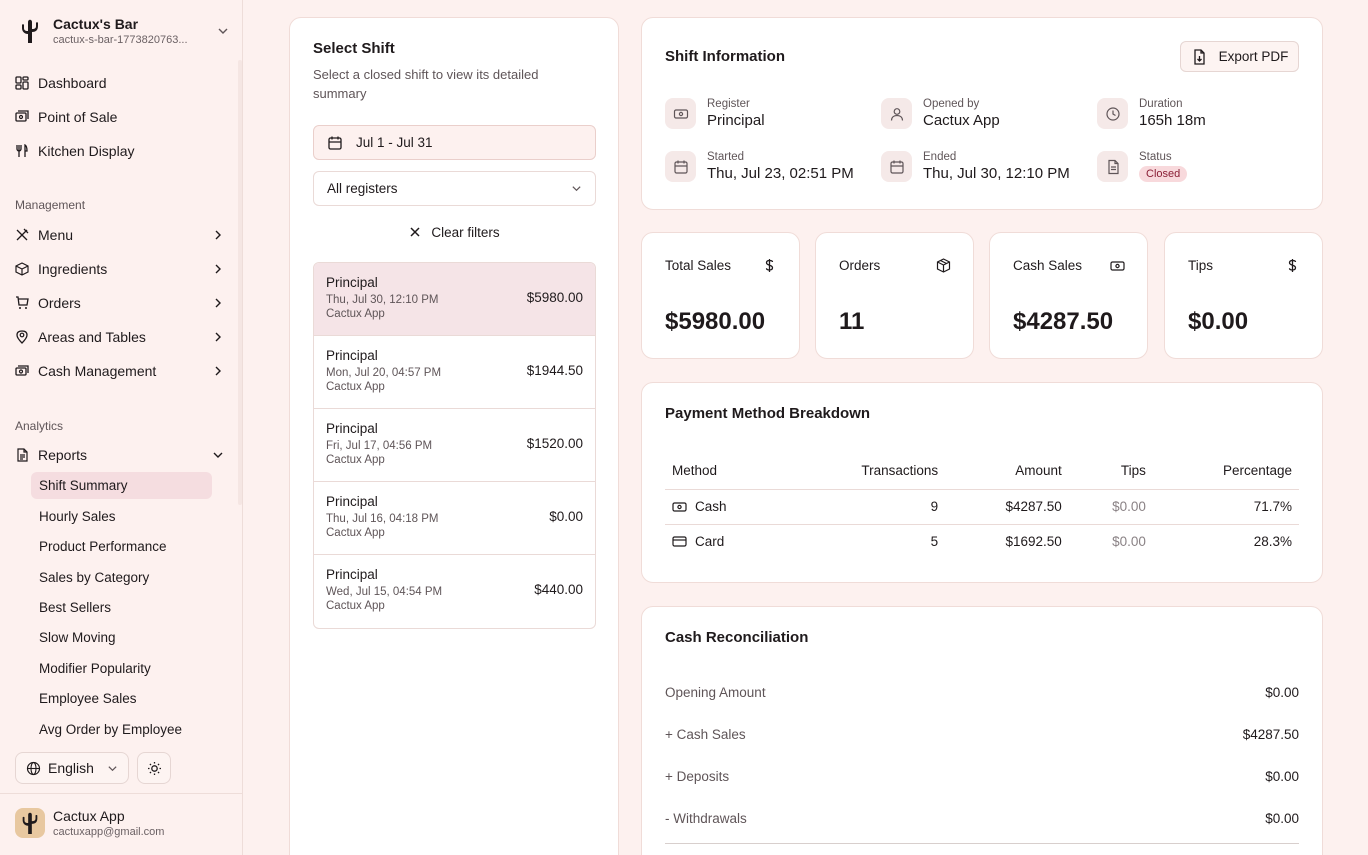  What do you see at coordinates (22, 303) in the screenshot?
I see `cart-icon` at bounding box center [22, 303].